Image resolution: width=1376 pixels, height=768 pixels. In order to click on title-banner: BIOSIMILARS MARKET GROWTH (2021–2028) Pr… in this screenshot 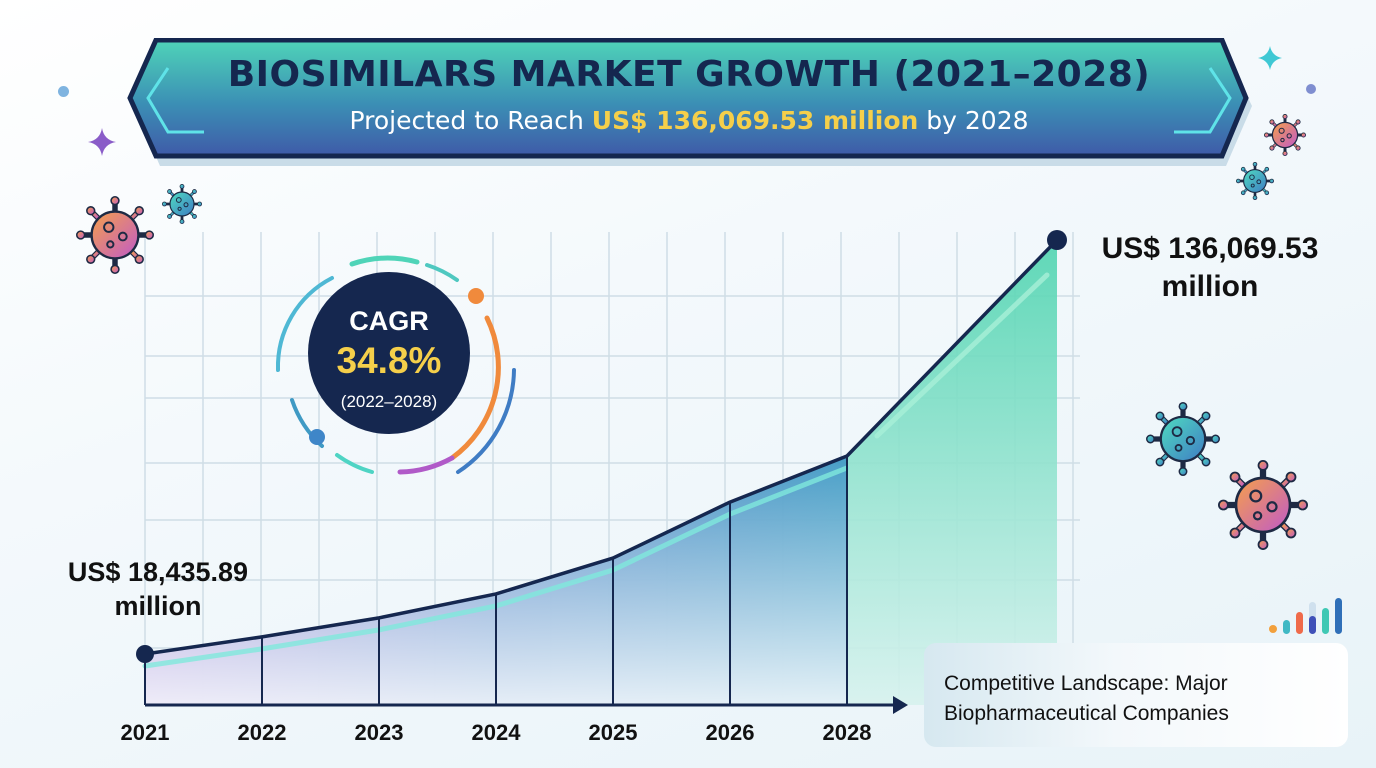, I will do `click(689, 102)`.